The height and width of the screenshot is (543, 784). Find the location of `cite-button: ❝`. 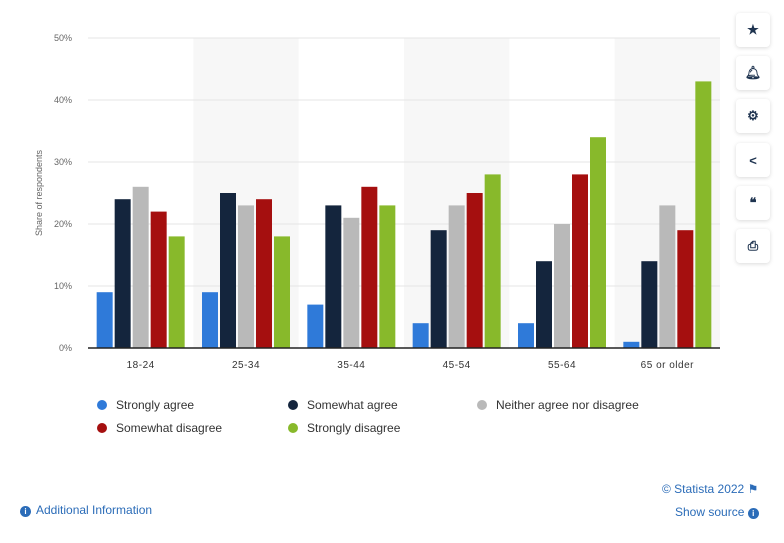

cite-button: ❝ is located at coordinates (753, 203).